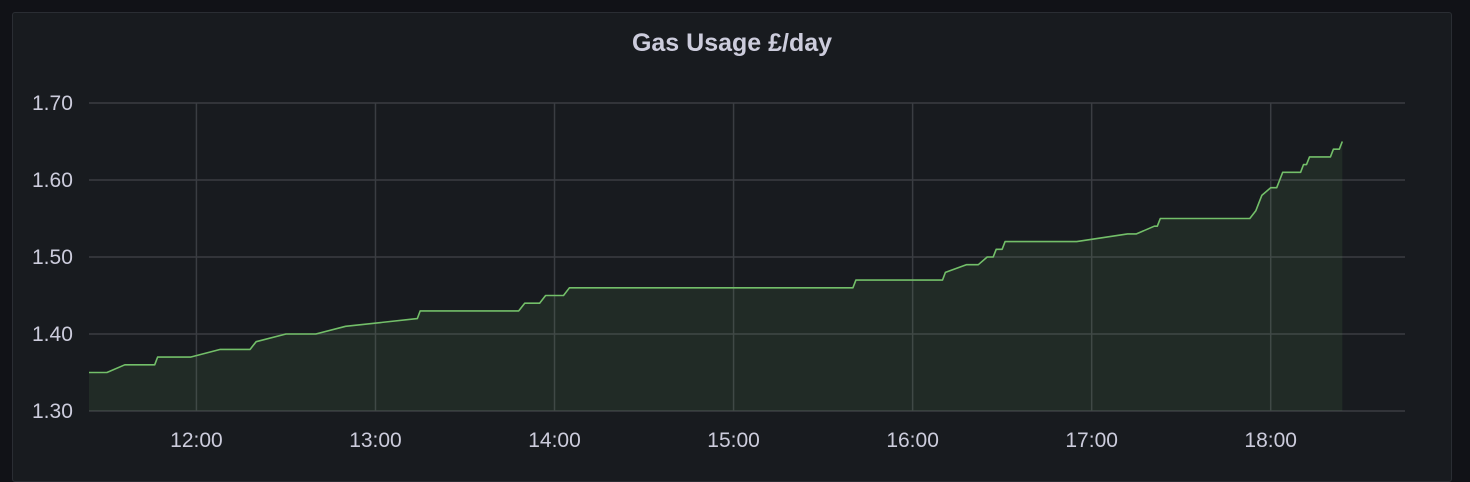 The image size is (1470, 482). Describe the element at coordinates (554, 440) in the screenshot. I see `x-tick-label: 14:00` at that location.